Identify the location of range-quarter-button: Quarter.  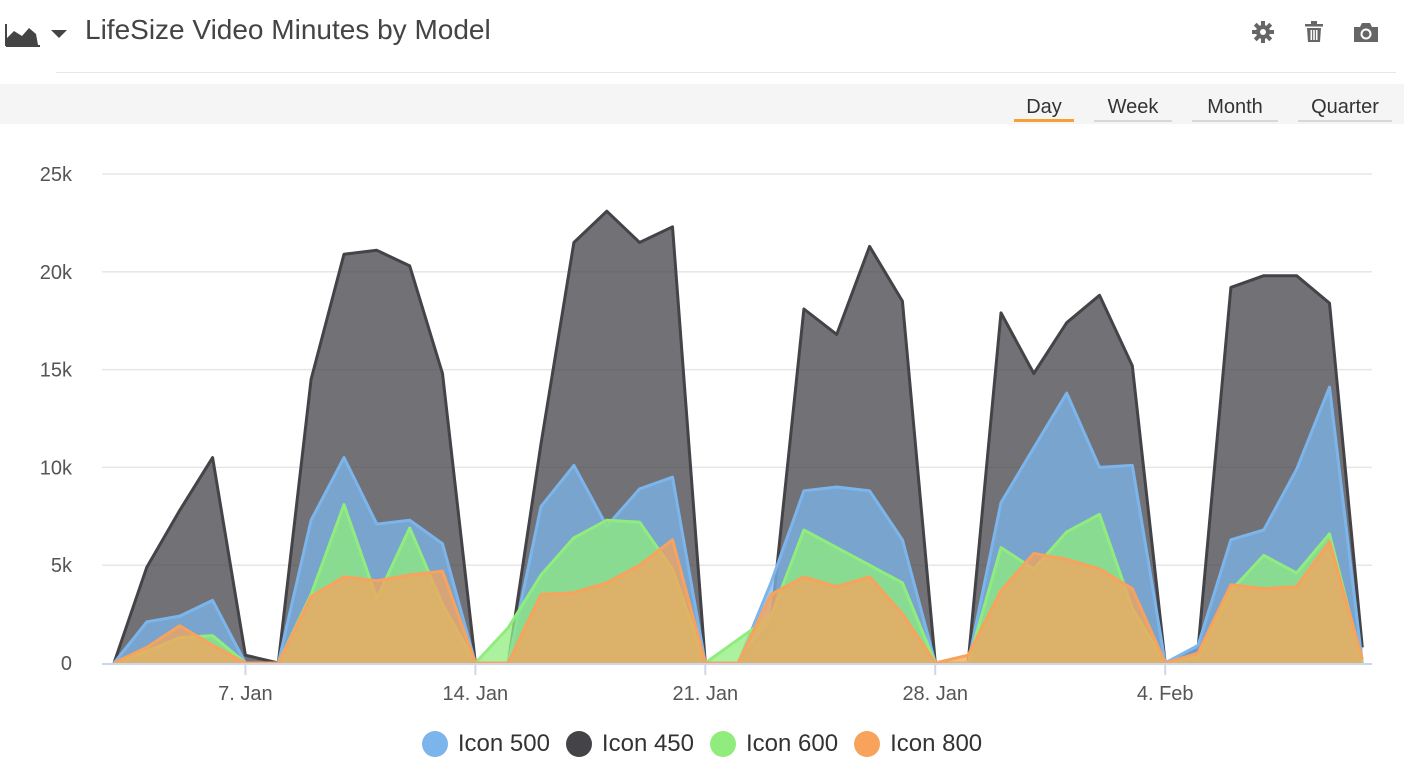
(1345, 109).